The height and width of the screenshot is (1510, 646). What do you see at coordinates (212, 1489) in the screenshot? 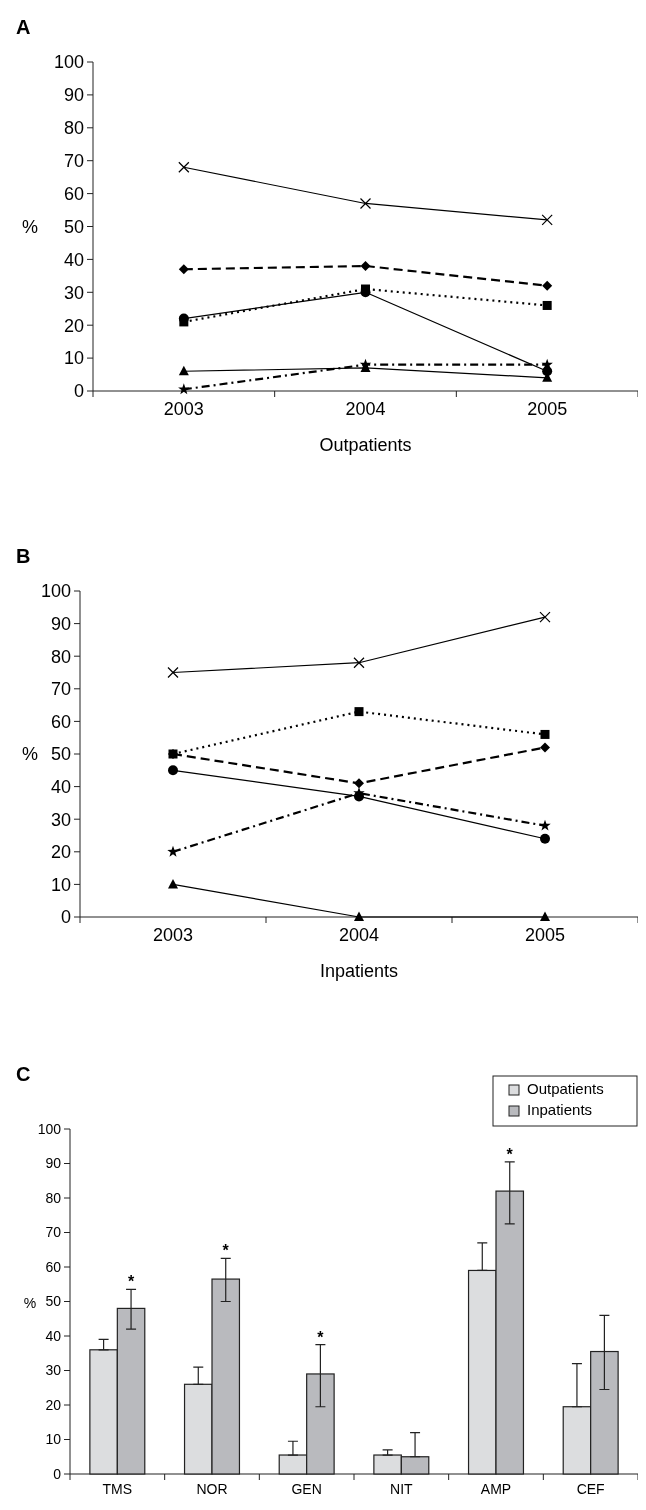
I see `x-tick-label: NOR` at bounding box center [212, 1489].